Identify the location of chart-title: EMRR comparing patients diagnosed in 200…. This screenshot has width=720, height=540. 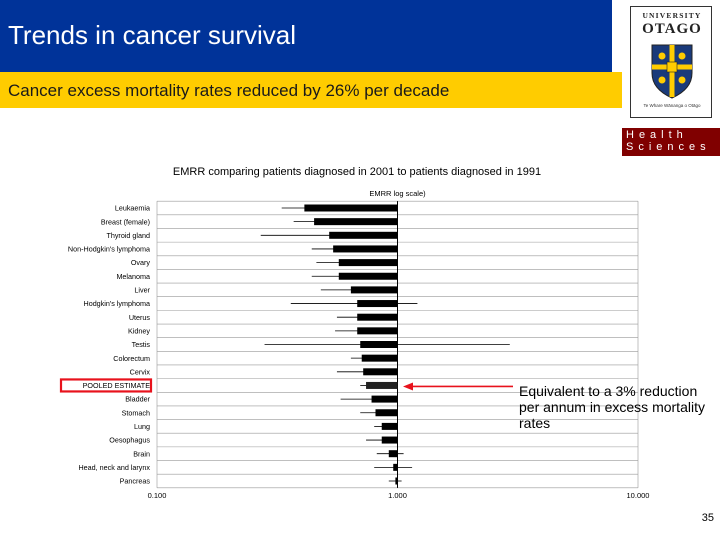
(357, 172).